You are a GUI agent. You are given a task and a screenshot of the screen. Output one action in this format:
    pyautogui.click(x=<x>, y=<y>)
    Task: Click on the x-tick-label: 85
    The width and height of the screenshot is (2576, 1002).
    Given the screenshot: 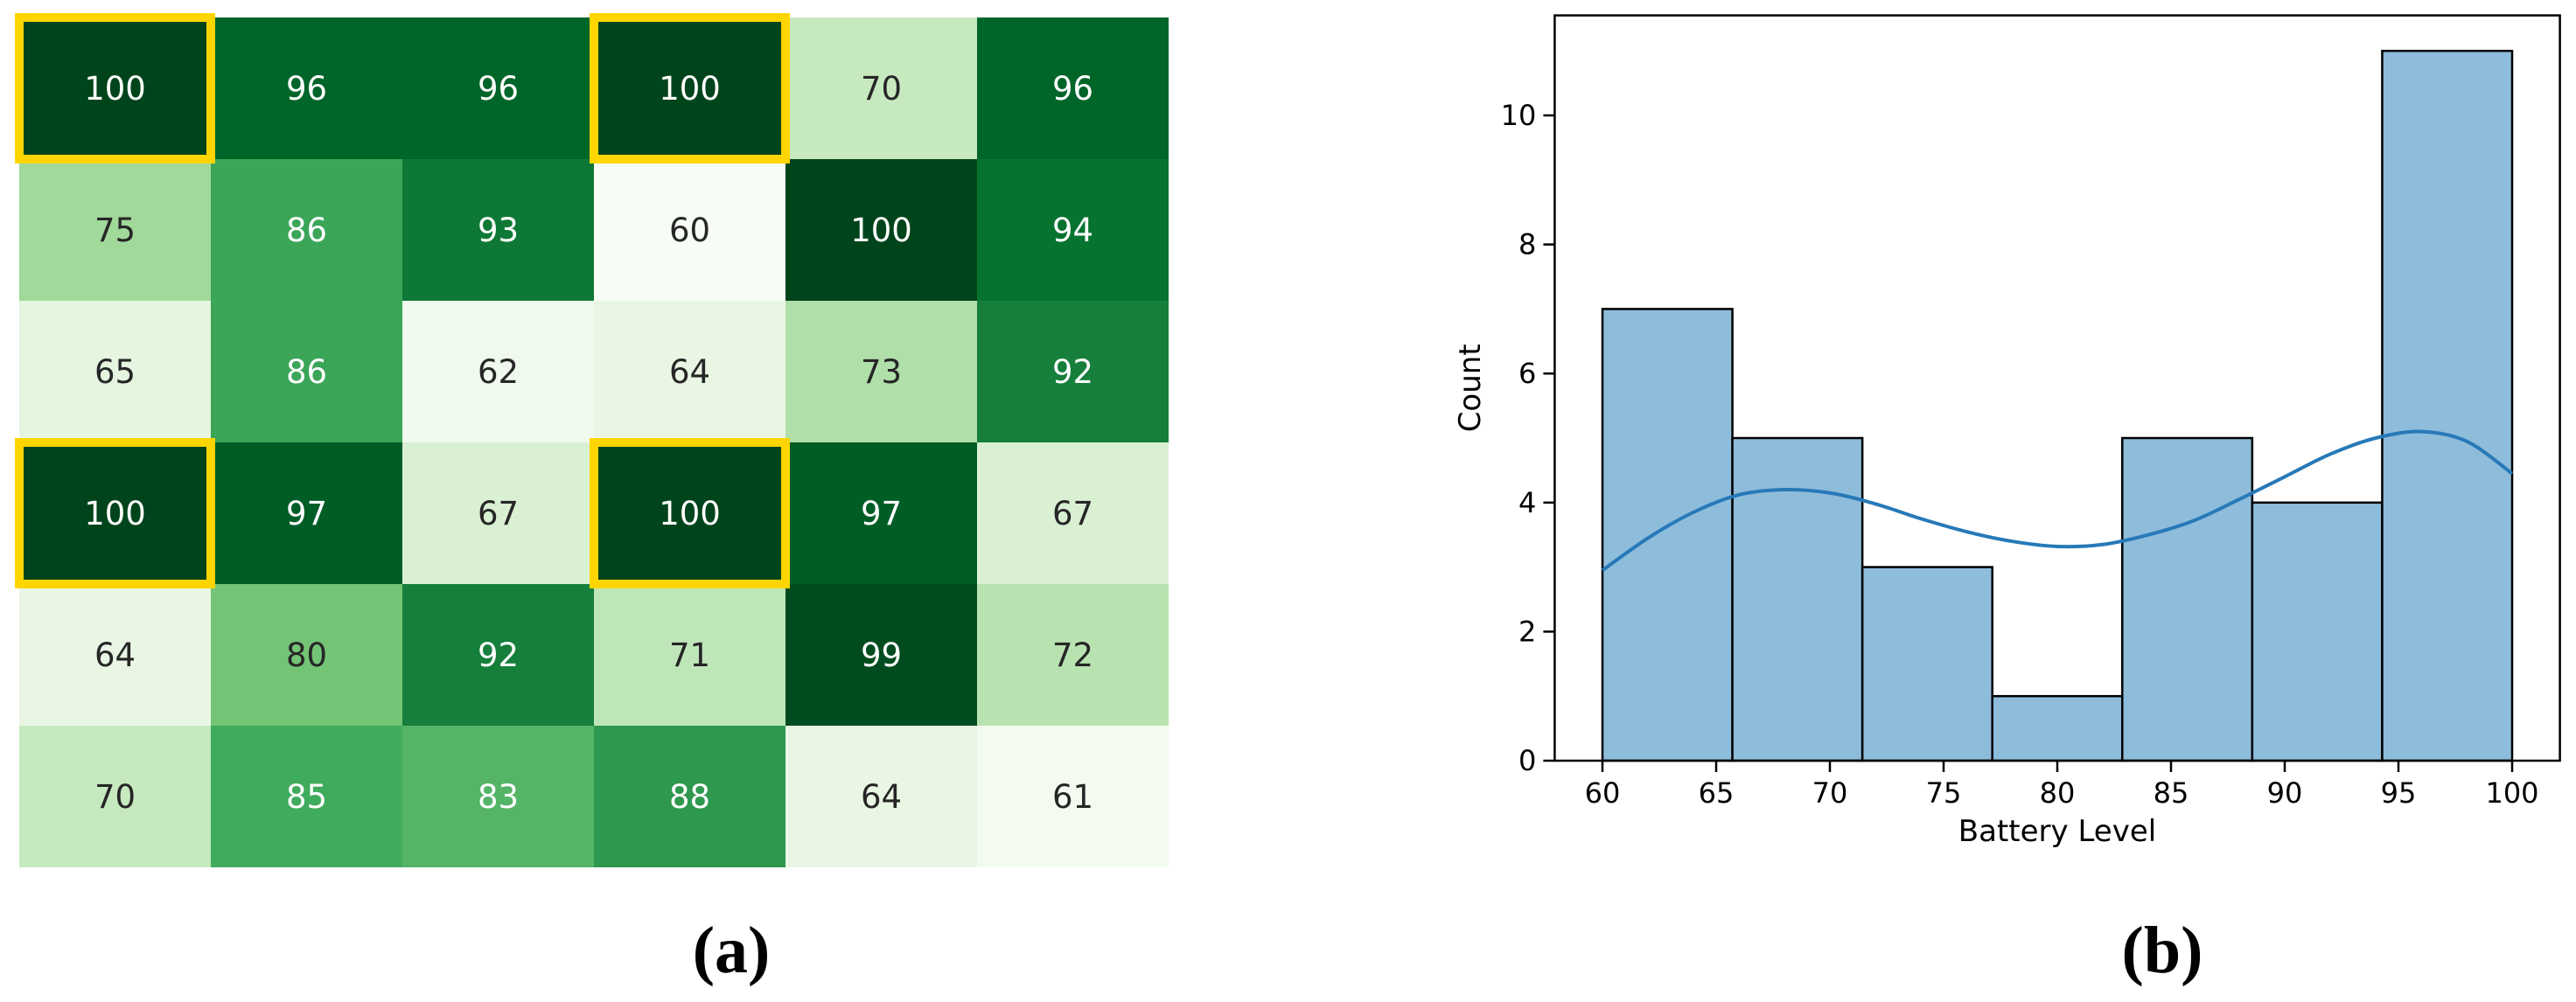 What is the action you would take?
    pyautogui.click(x=2171, y=793)
    